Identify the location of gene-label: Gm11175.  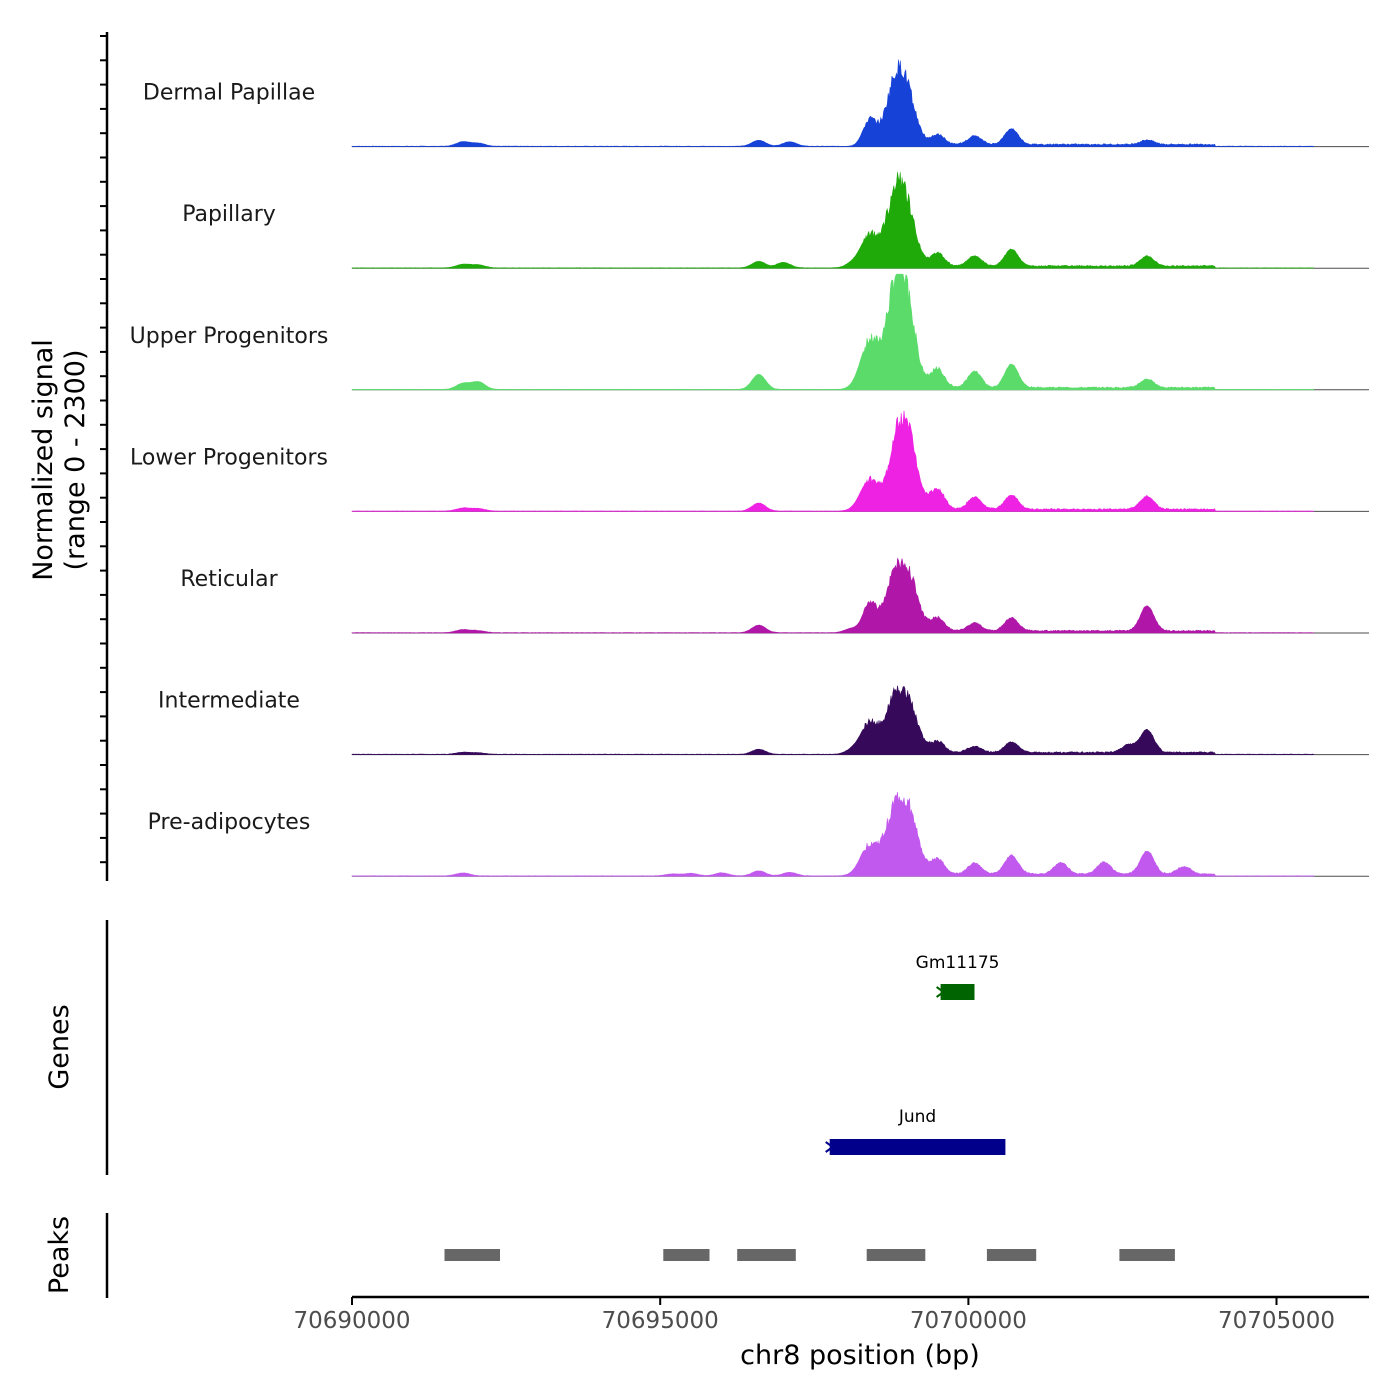
(958, 963).